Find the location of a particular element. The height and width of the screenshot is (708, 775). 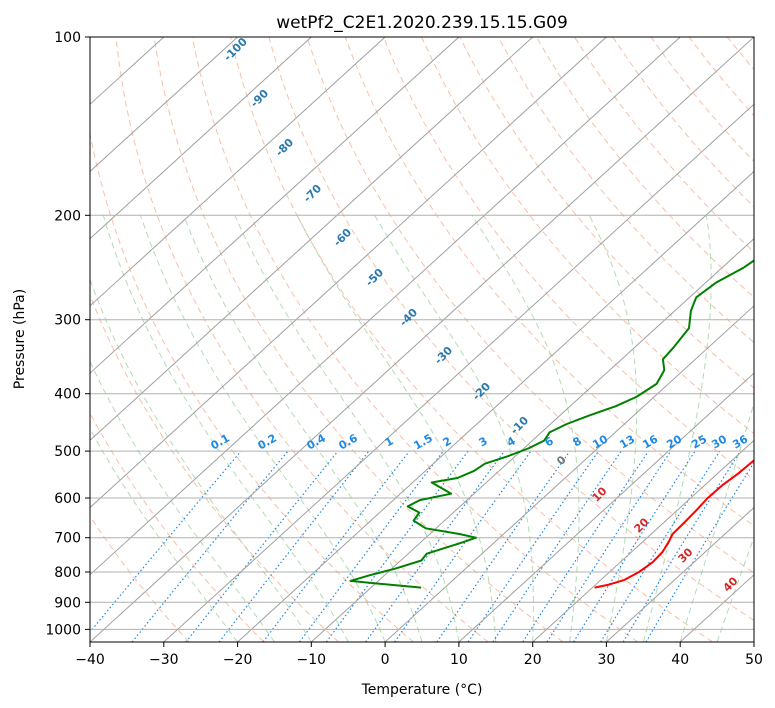

mixing-ratio-label: 0.4 is located at coordinates (317, 441).